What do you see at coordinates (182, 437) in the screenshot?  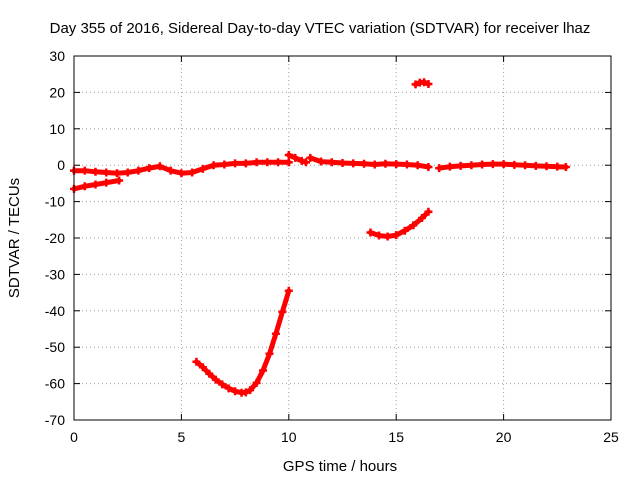 I see `x-tick-label: 5` at bounding box center [182, 437].